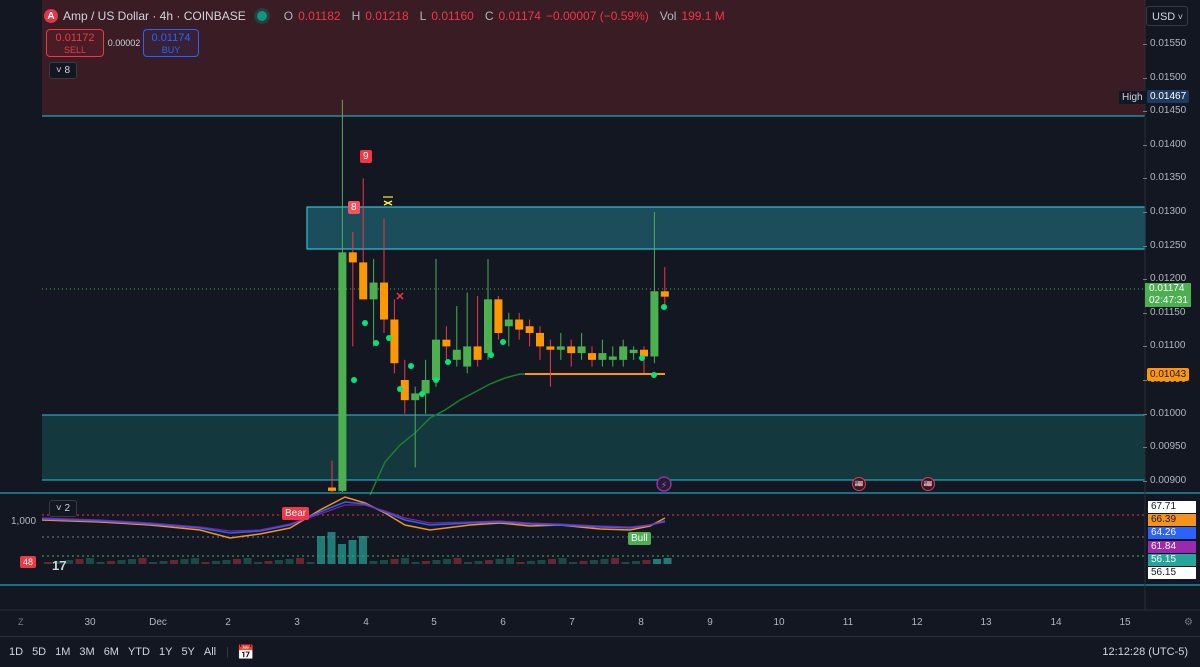  Describe the element at coordinates (641, 622) in the screenshot. I see `time-tick-label: 8` at that location.